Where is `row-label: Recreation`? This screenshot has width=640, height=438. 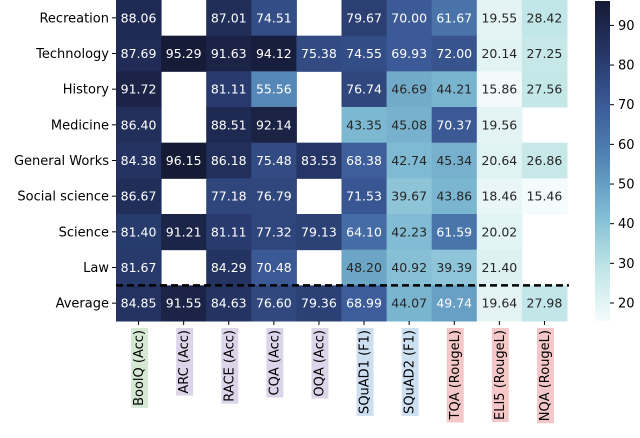
row-label: Recreation is located at coordinates (74, 18).